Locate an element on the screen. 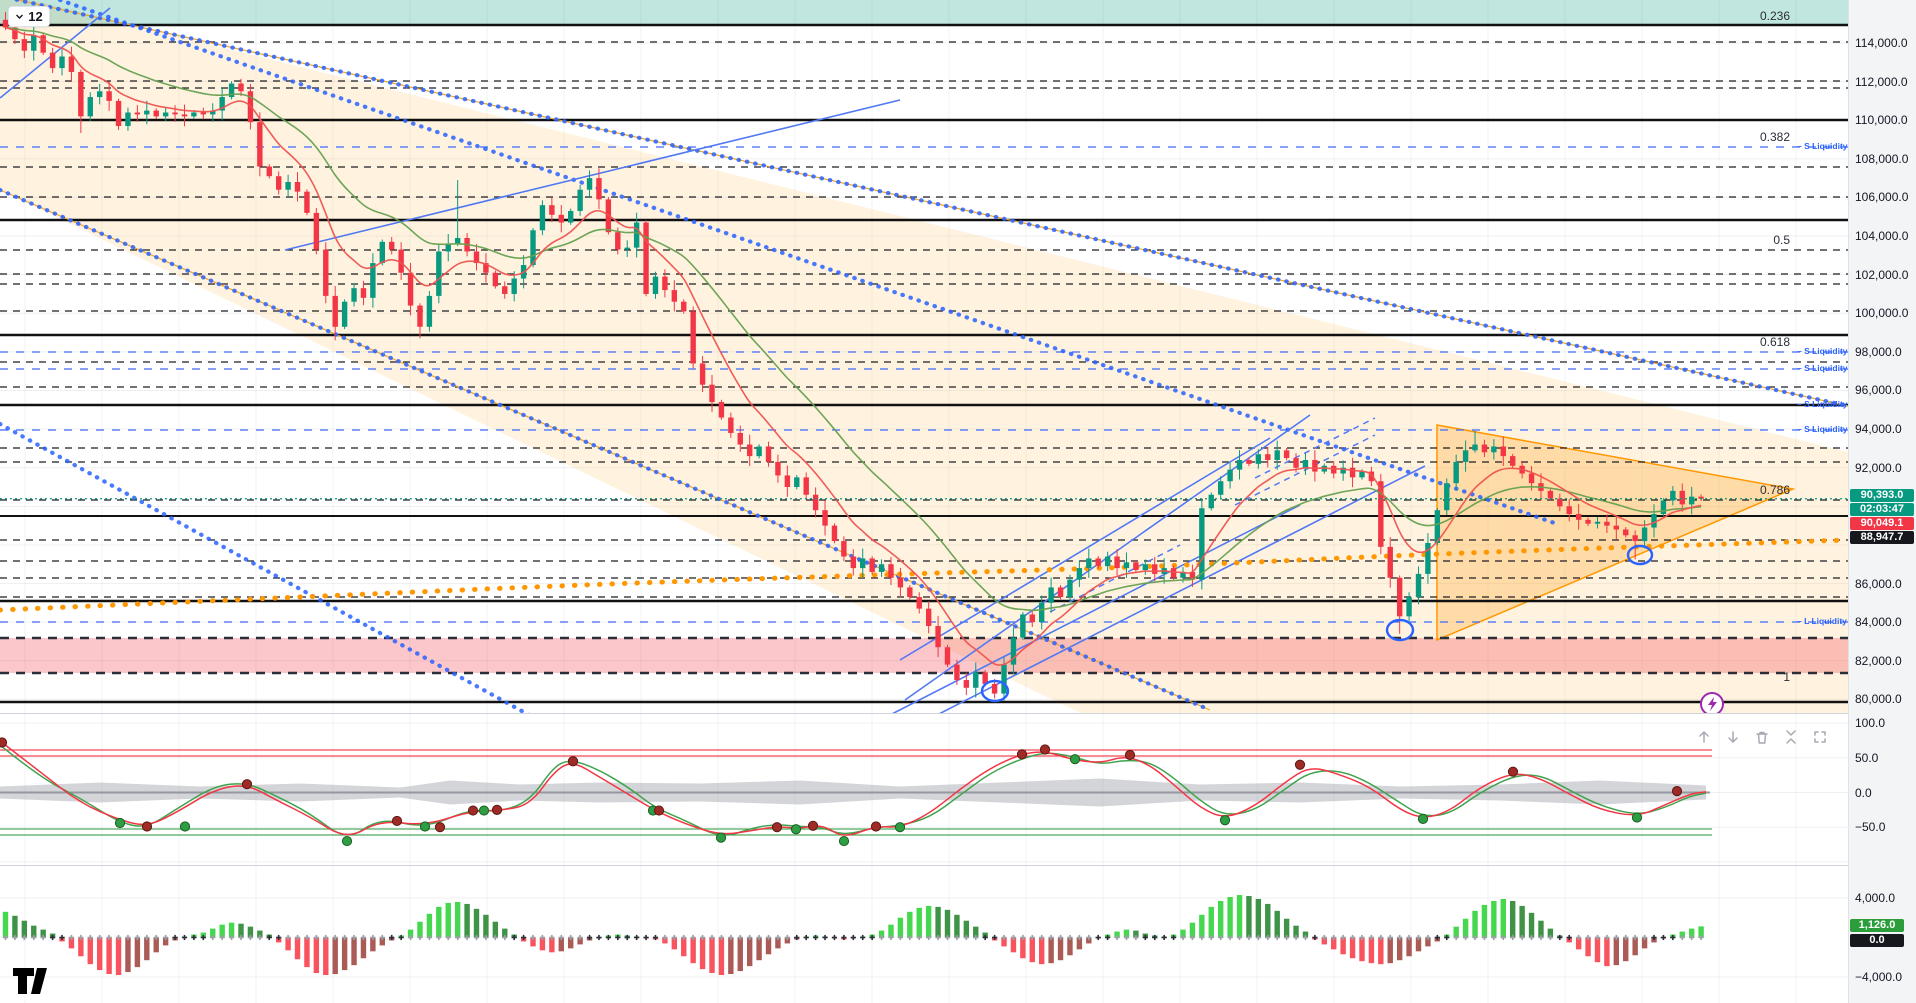 The image size is (1916, 1003). price-axis-label: 98,000.0 is located at coordinates (1878, 351).